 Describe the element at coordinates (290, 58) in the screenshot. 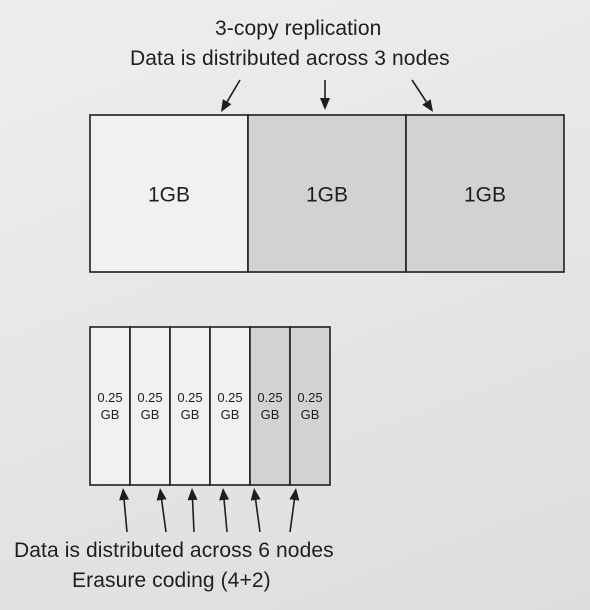

I see `replication-subtitle: Data is distributed across 3 nodes` at that location.